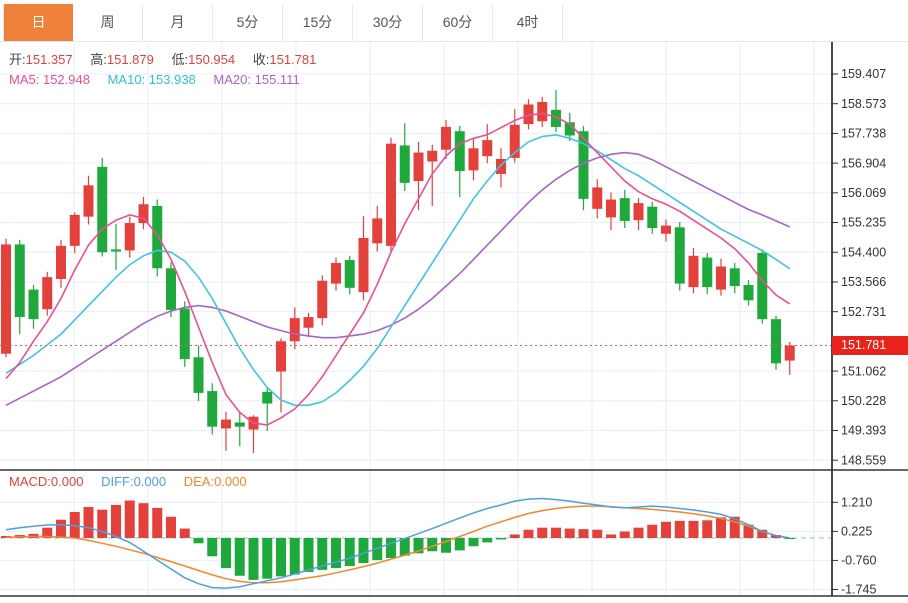 The width and height of the screenshot is (908, 603). I want to click on svg-text: 151.062, so click(863, 371).